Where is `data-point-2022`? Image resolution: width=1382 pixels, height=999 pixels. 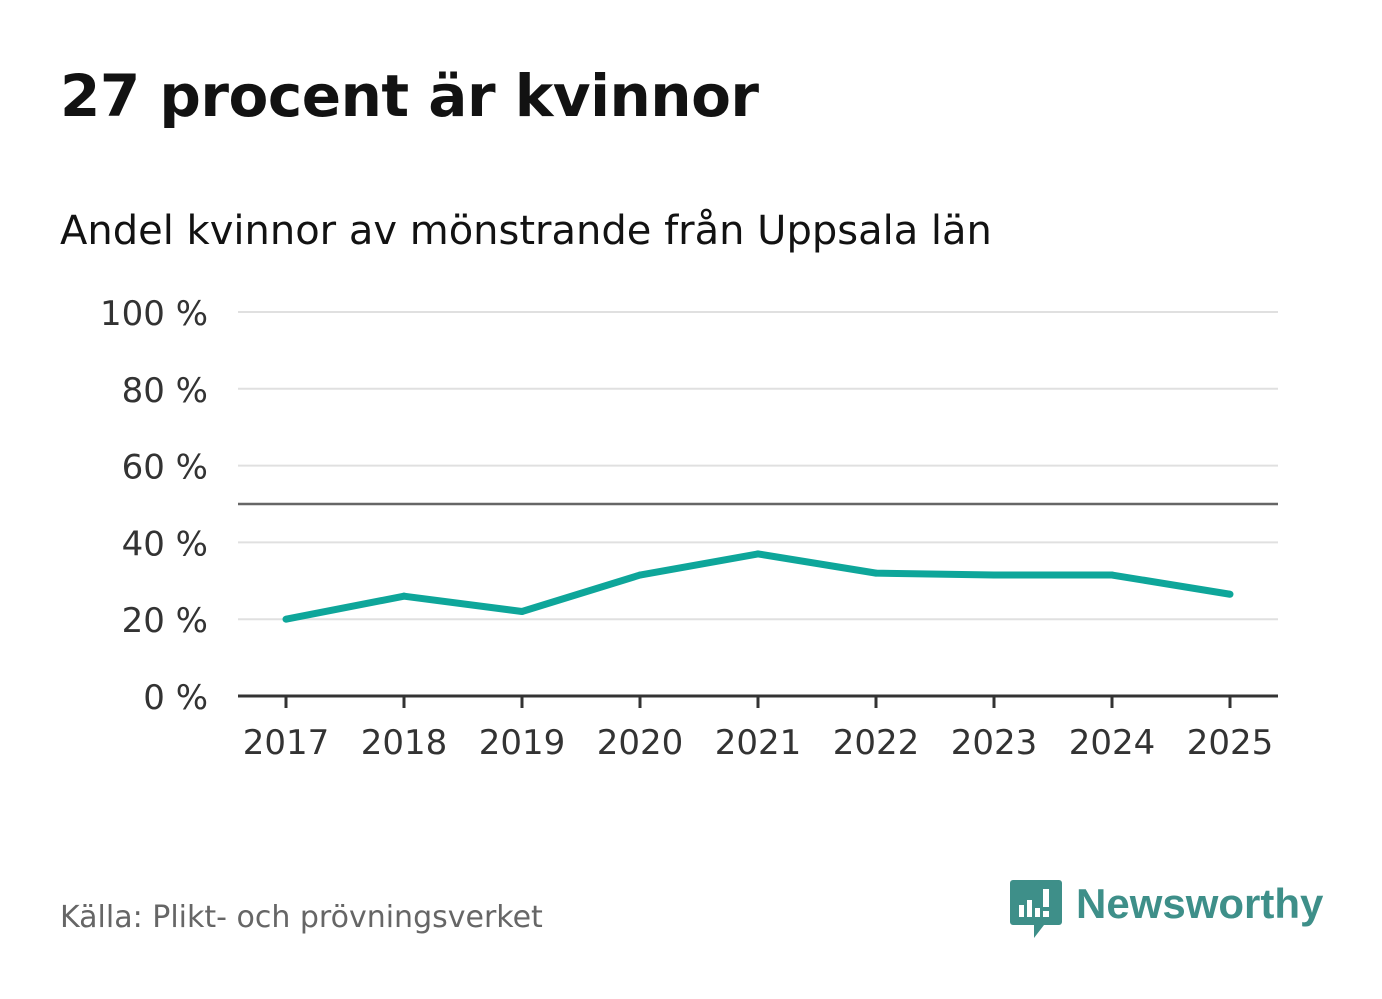 data-point-2022 is located at coordinates (876, 573).